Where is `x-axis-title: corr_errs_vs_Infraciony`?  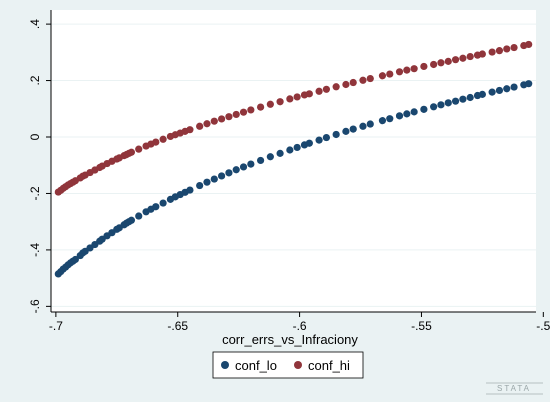 x-axis-title: corr_errs_vs_Infraciony is located at coordinates (290, 339).